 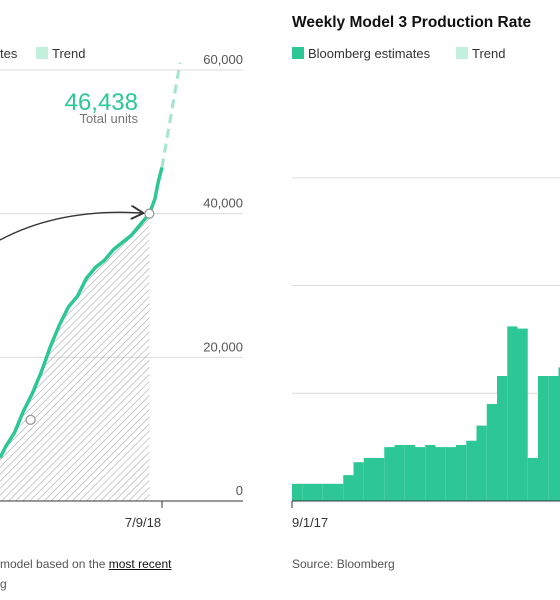 I want to click on callout-sub-label: Total units, so click(x=108, y=118).